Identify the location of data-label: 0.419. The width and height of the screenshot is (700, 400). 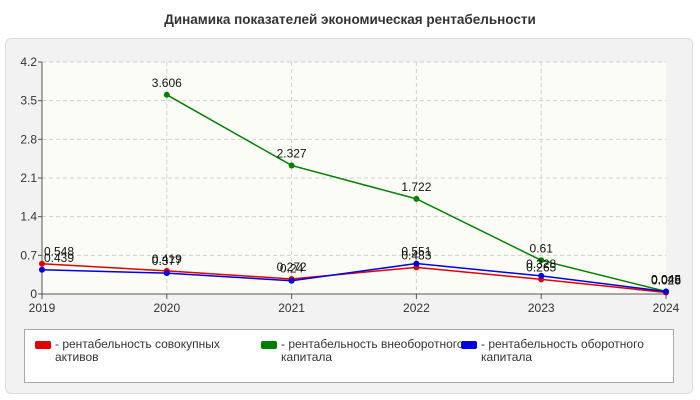
(167, 259).